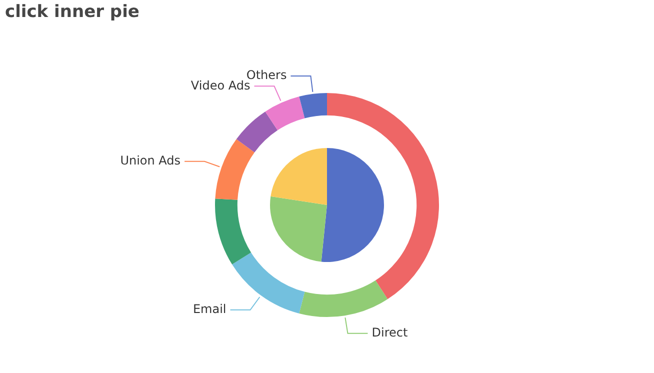  What do you see at coordinates (209, 309) in the screenshot?
I see `slice-label: Email` at bounding box center [209, 309].